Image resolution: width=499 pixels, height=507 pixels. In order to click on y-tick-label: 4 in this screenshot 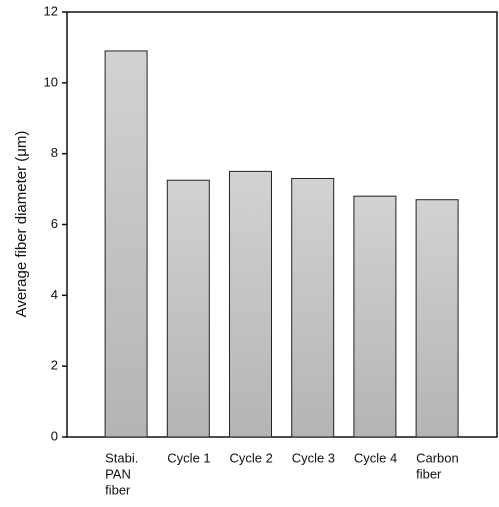, I will do `click(54, 294)`.